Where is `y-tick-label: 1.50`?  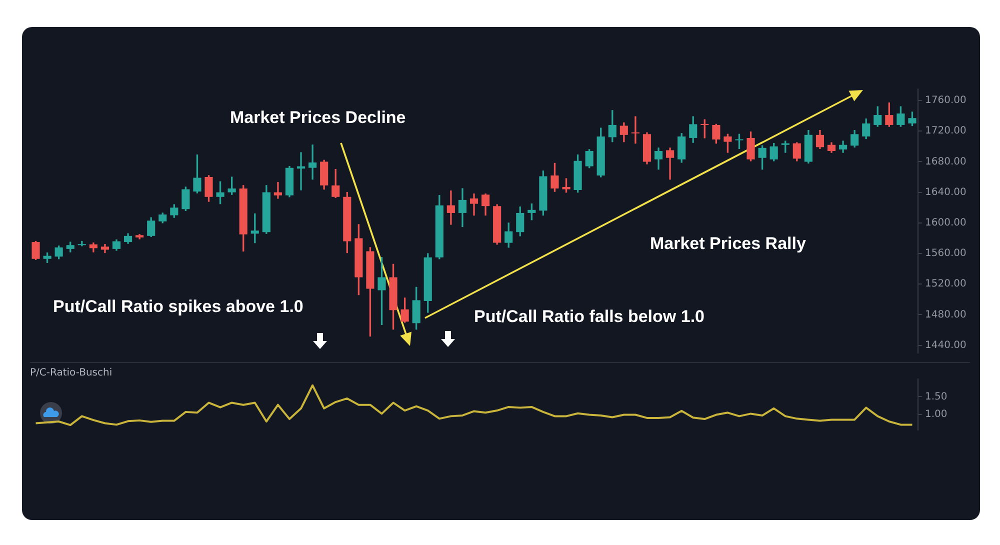
y-tick-label: 1.50 is located at coordinates (936, 396).